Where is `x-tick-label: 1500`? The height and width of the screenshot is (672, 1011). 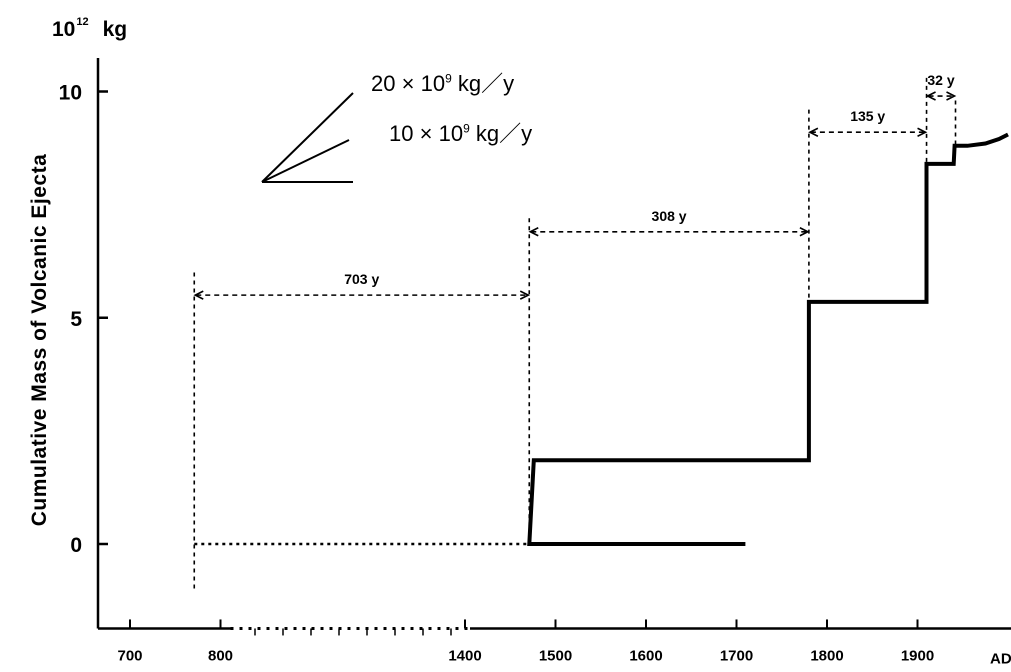 x-tick-label: 1500 is located at coordinates (555, 655).